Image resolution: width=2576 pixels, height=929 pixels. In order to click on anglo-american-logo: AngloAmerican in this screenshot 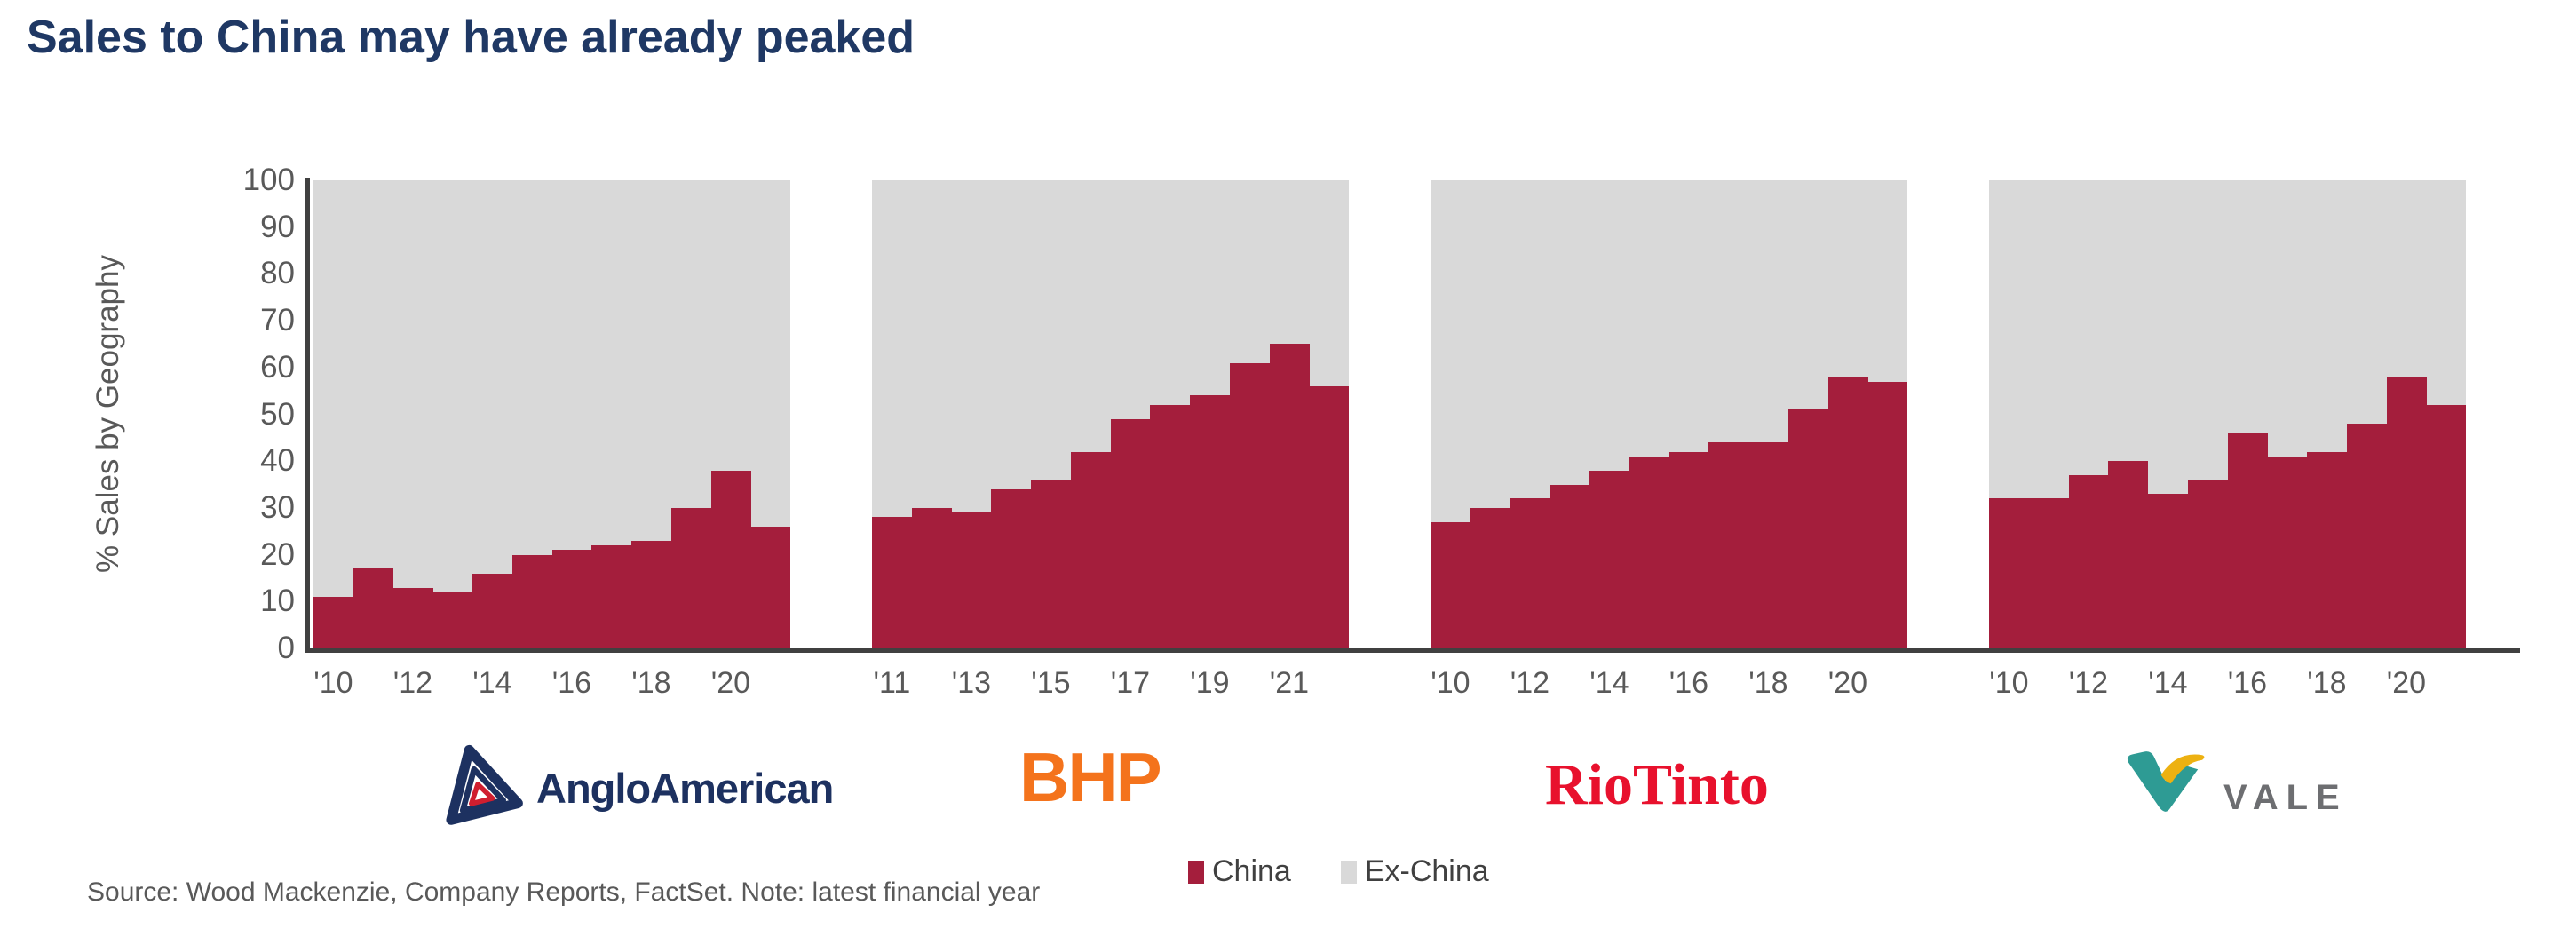, I will do `click(634, 788)`.